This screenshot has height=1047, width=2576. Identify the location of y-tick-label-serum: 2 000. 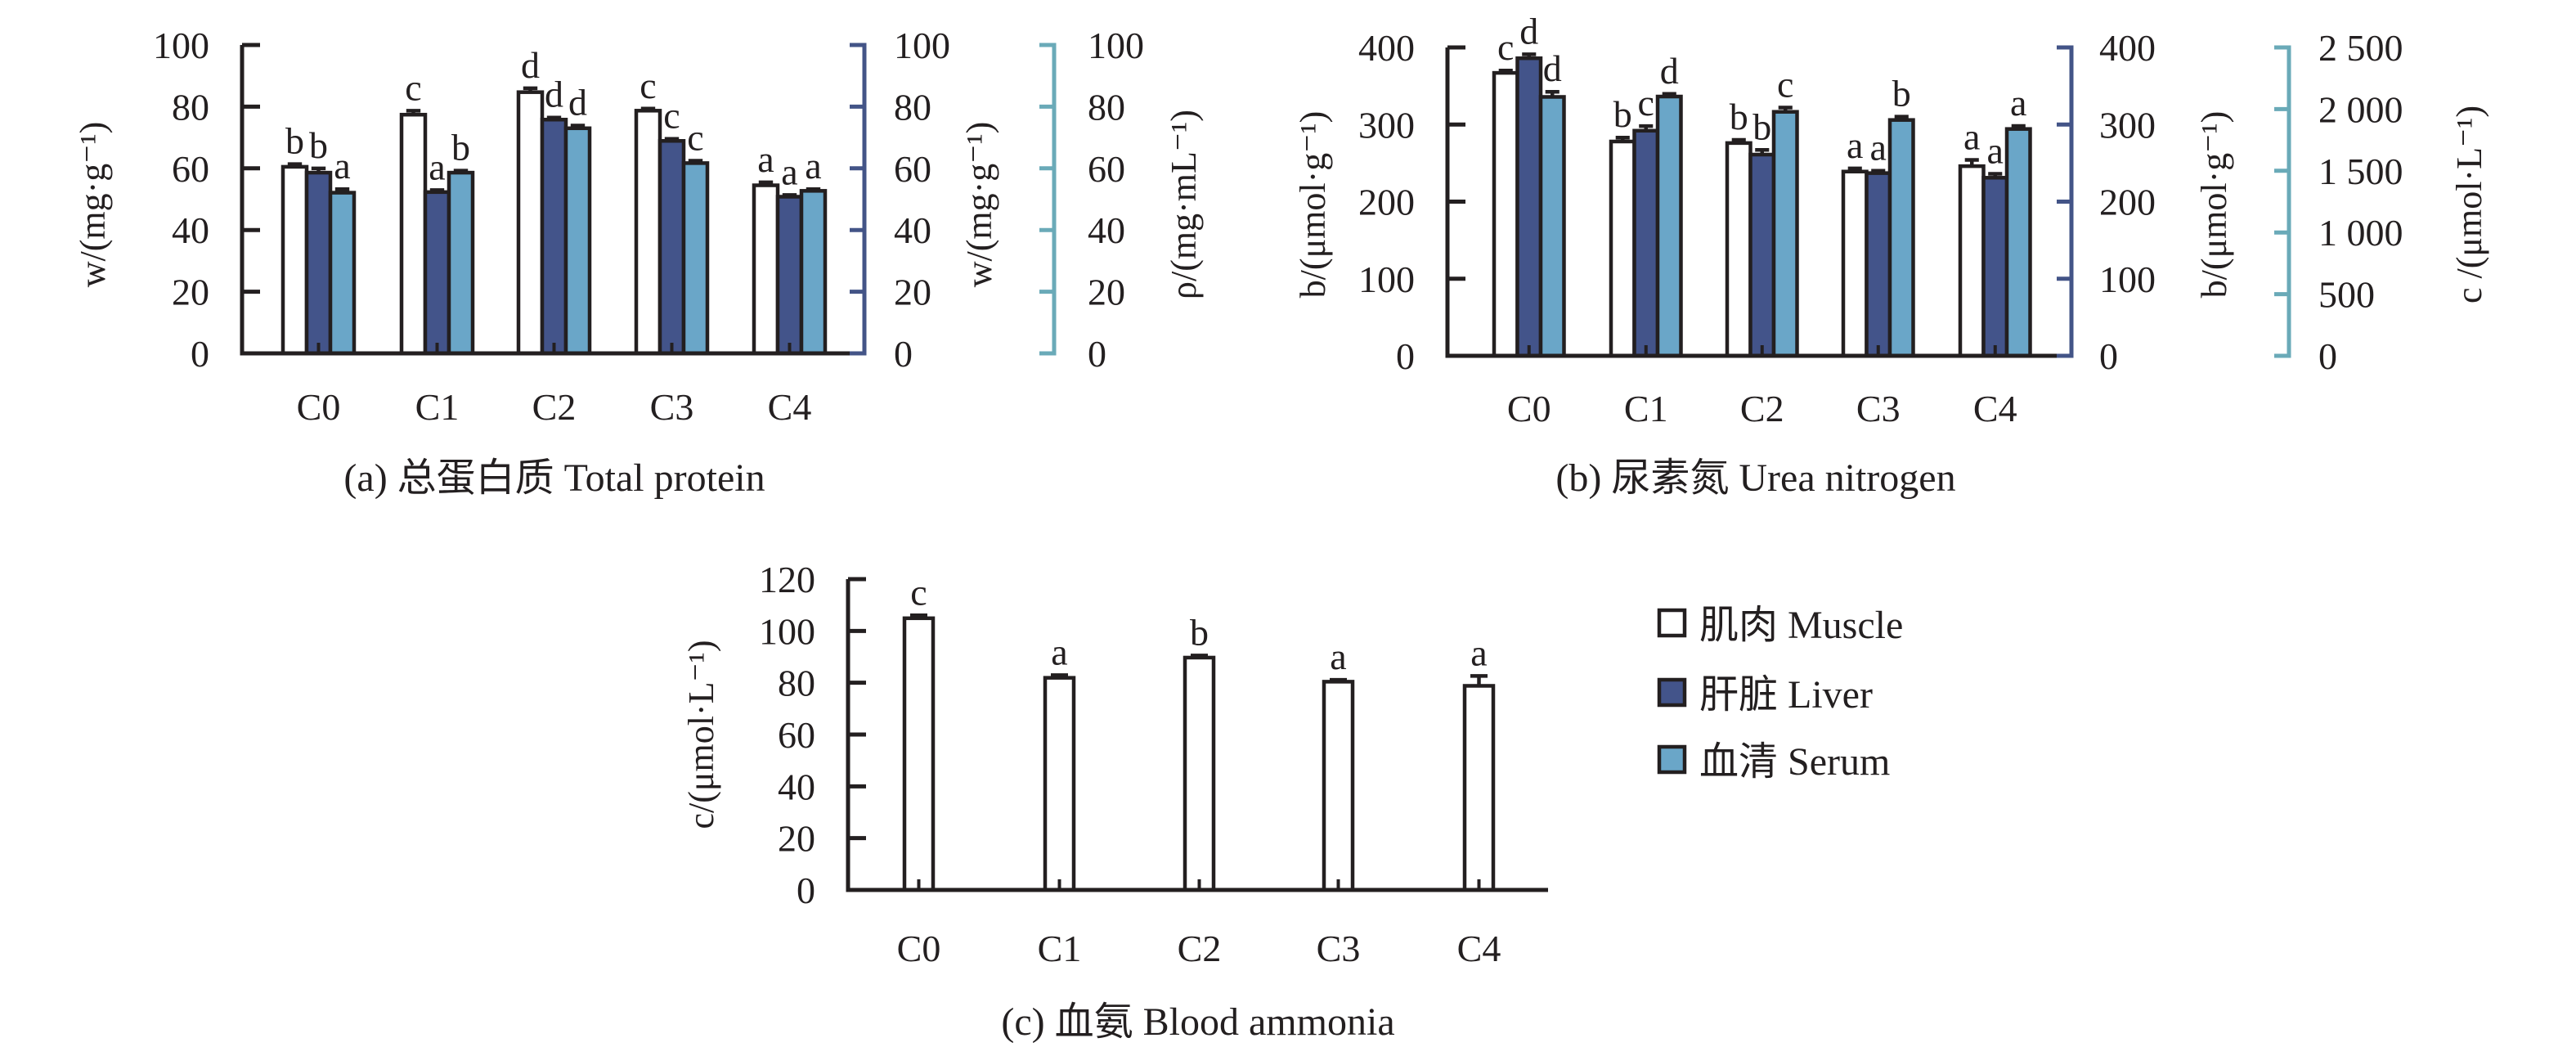
(2360, 109).